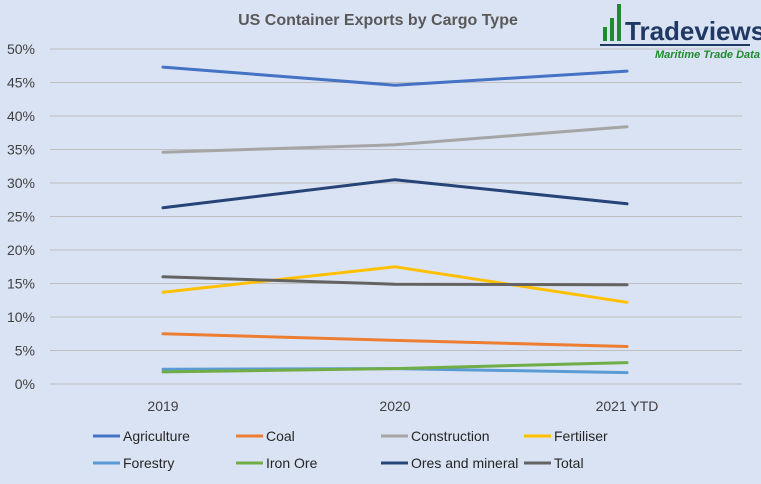 This screenshot has height=484, width=761. I want to click on y-tick-label: 5%, so click(25, 351).